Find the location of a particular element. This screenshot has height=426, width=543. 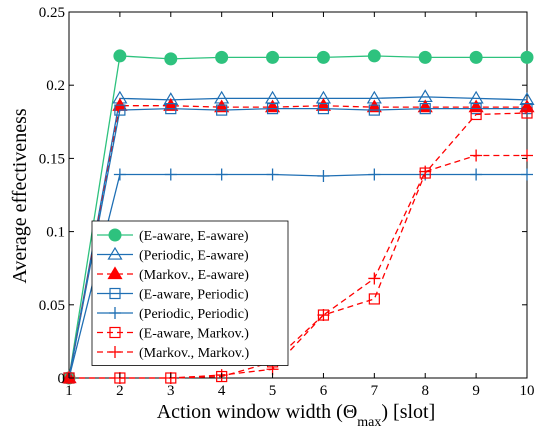

x-tick-label: 10 is located at coordinates (527, 391).